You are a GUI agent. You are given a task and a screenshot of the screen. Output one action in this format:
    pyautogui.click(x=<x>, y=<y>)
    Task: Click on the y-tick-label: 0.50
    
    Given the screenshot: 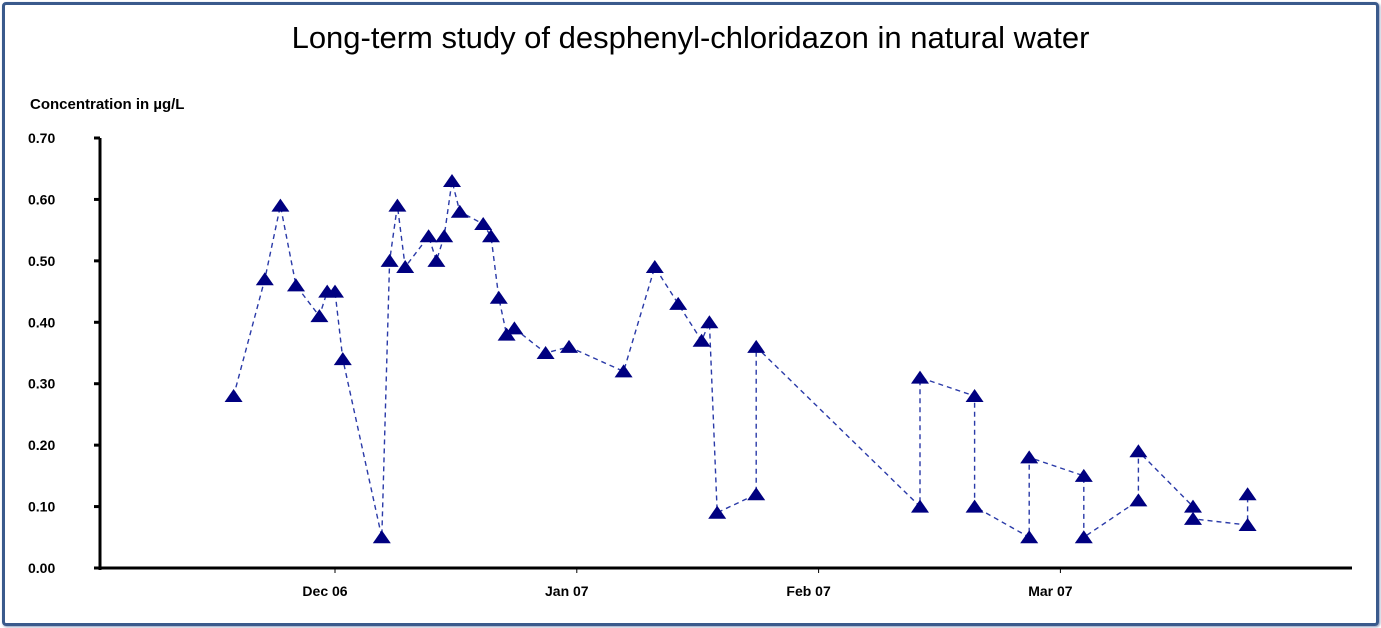 What is the action you would take?
    pyautogui.click(x=41, y=261)
    